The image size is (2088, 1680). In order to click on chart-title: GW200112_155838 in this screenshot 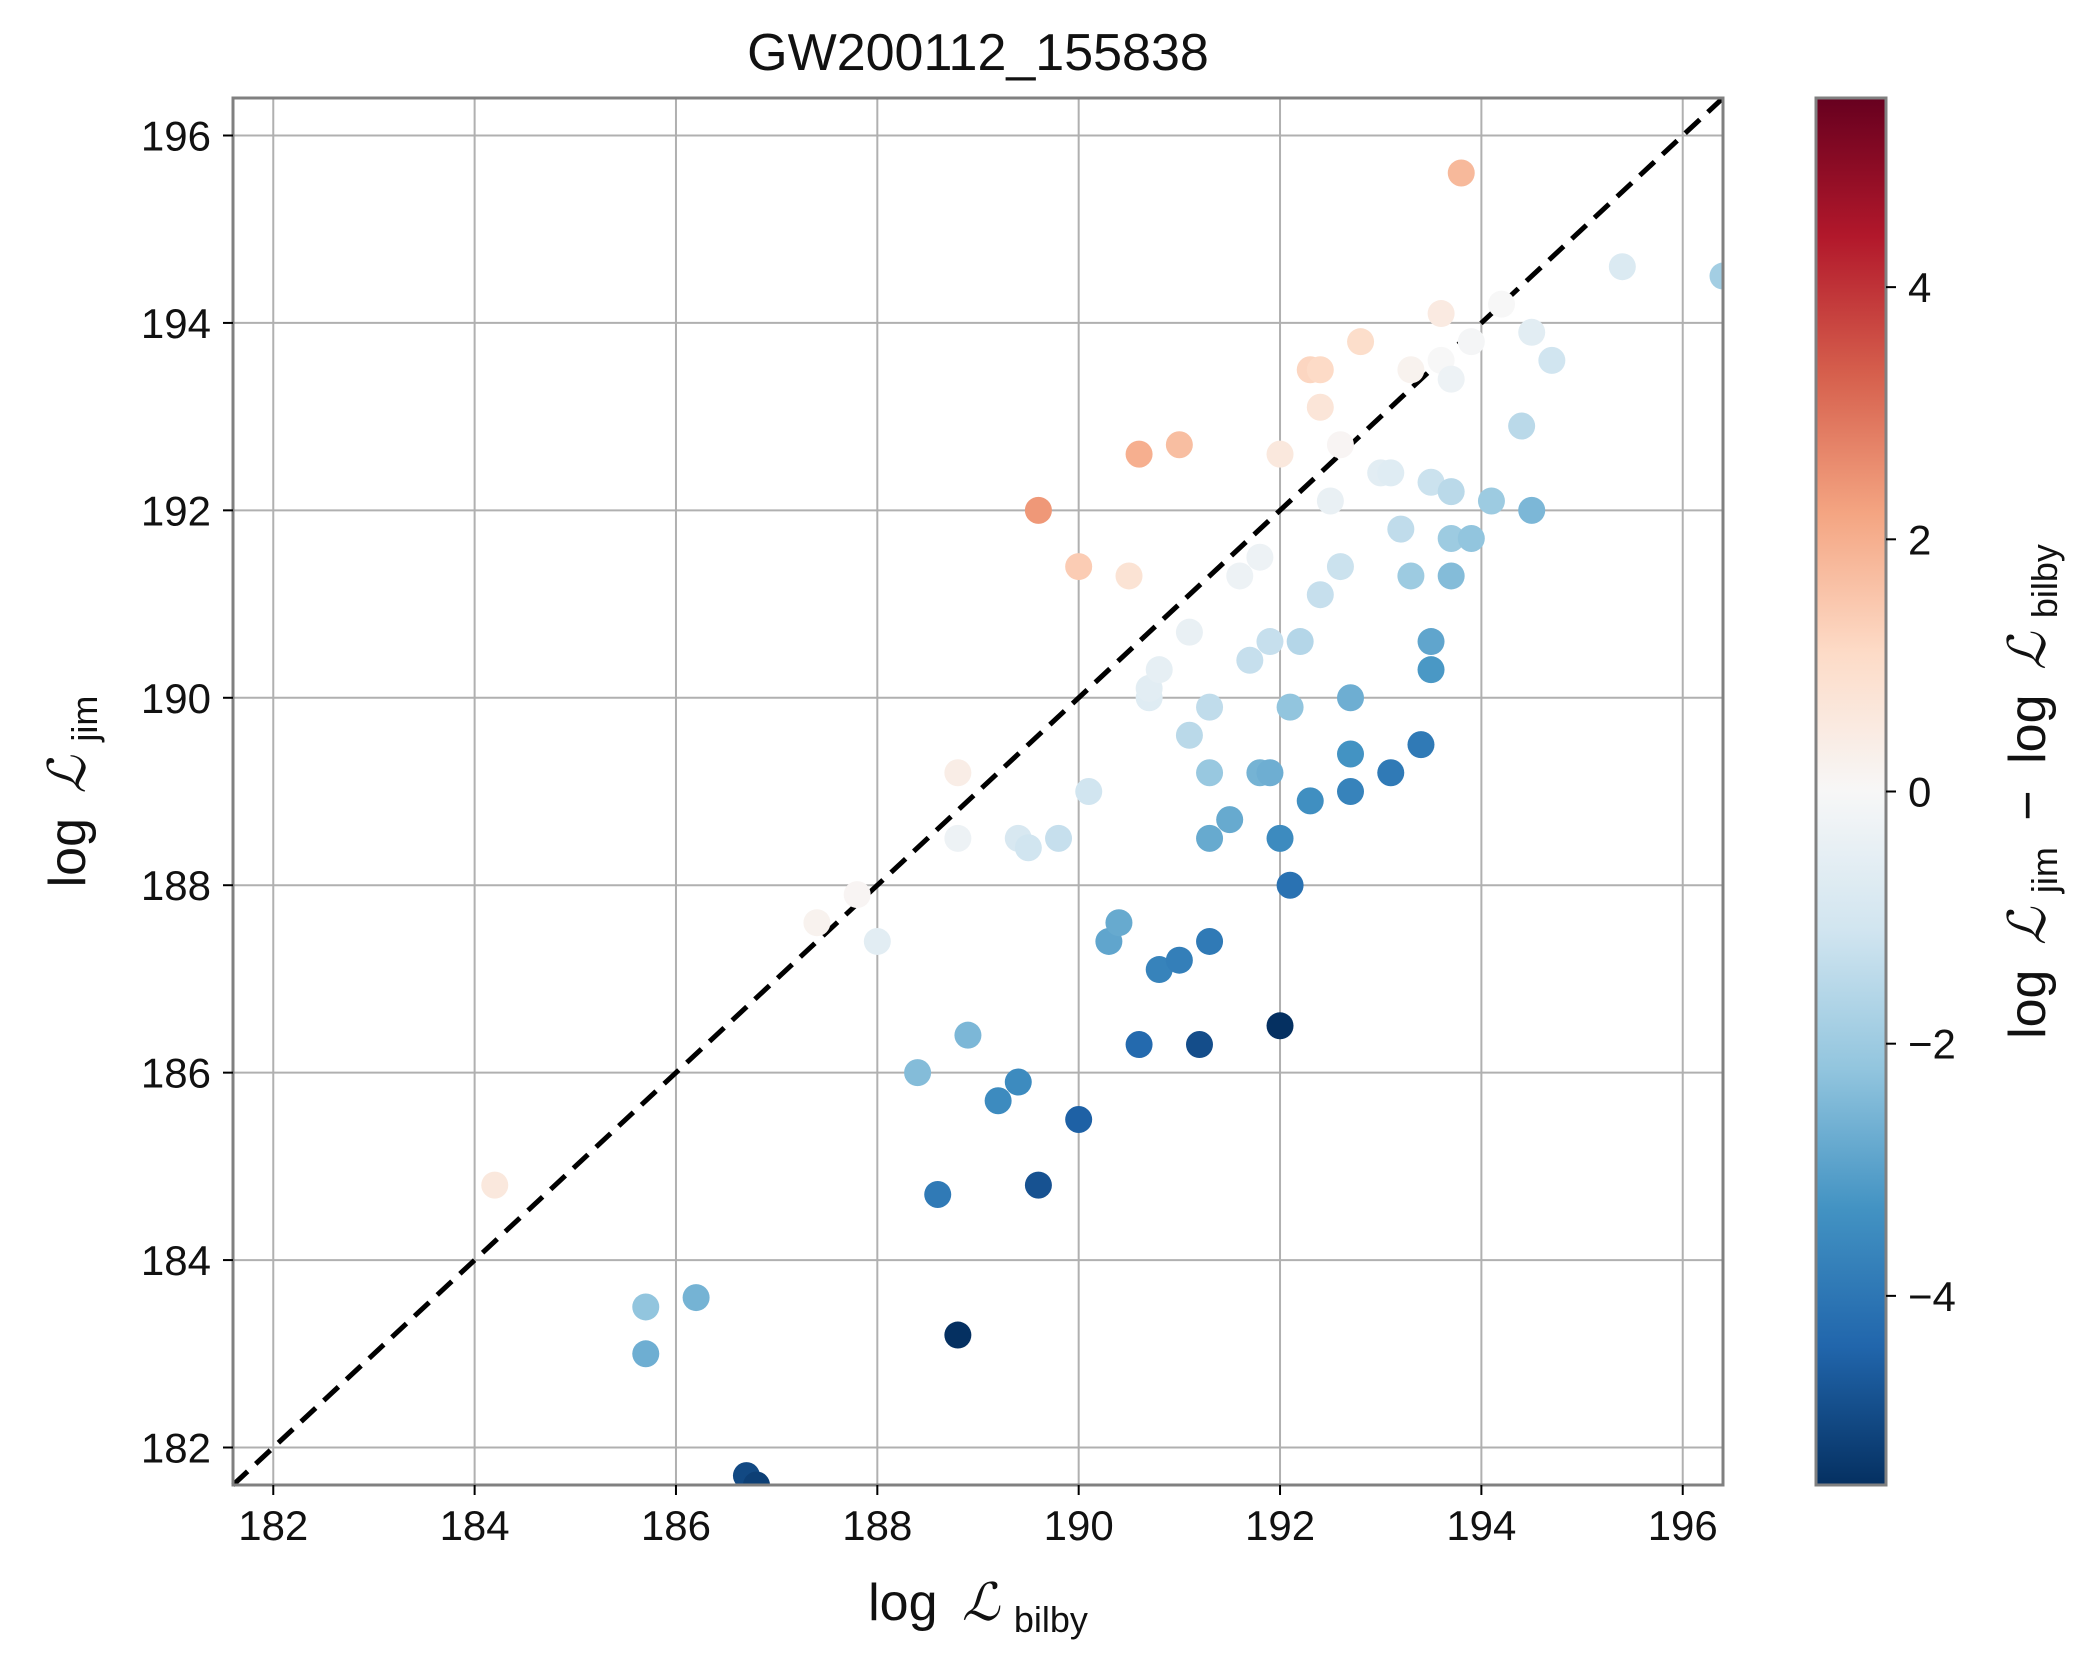, I will do `click(978, 53)`.